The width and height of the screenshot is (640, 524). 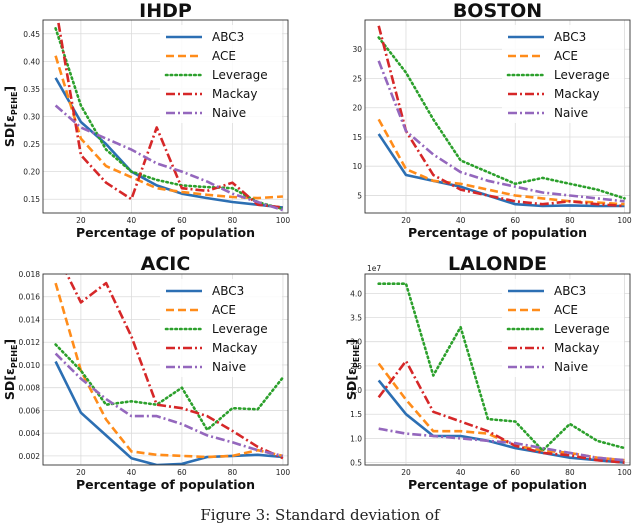 I want to click on y-tick-label: 0.012, so click(x=30, y=342).